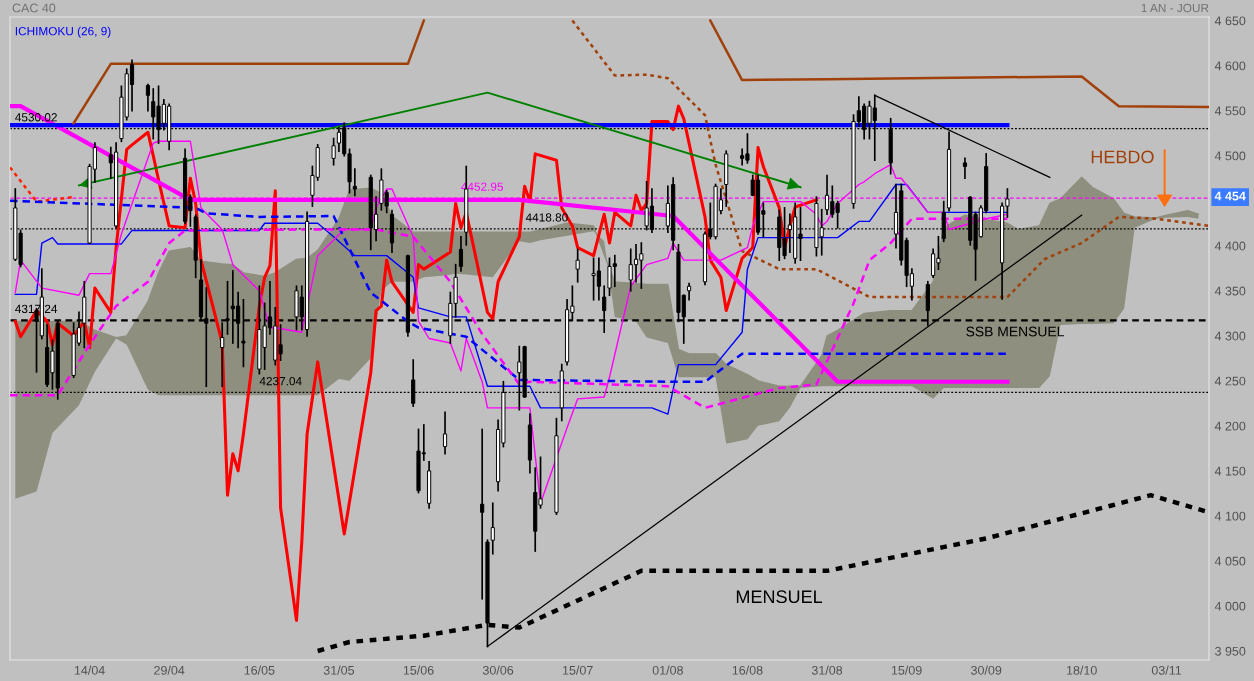 The width and height of the screenshot is (1254, 681). I want to click on y-tick-label: 4 550, so click(1230, 111).